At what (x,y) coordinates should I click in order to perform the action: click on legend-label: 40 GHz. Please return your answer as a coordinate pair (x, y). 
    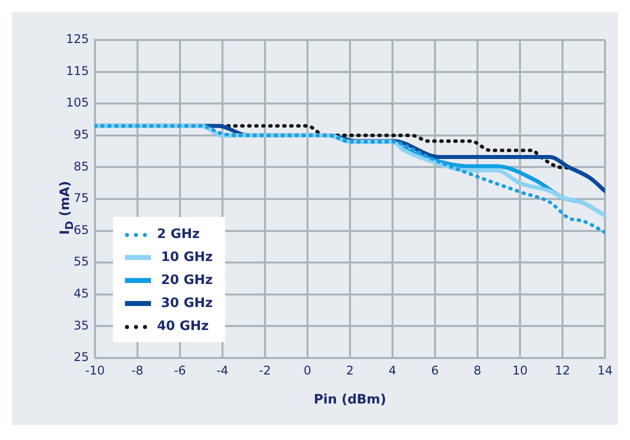
    Looking at the image, I should click on (183, 326).